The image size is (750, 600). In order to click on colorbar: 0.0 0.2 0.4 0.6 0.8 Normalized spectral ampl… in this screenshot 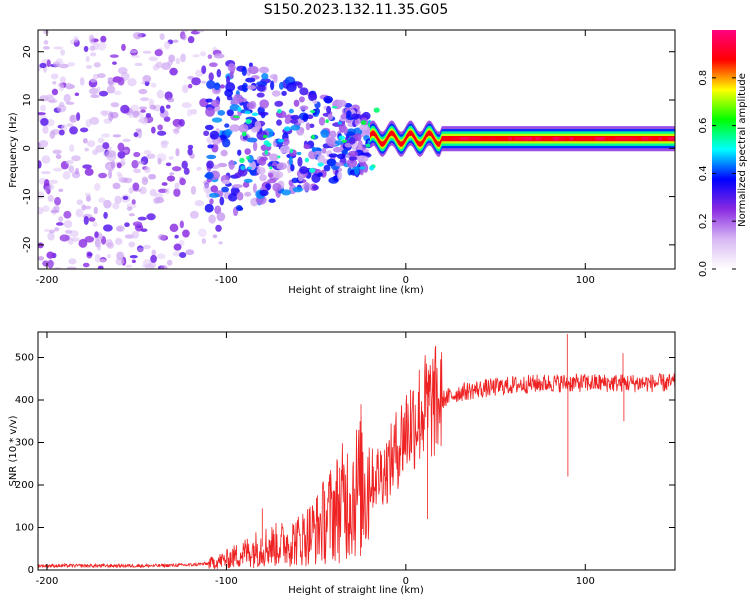, I will do `click(723, 153)`.